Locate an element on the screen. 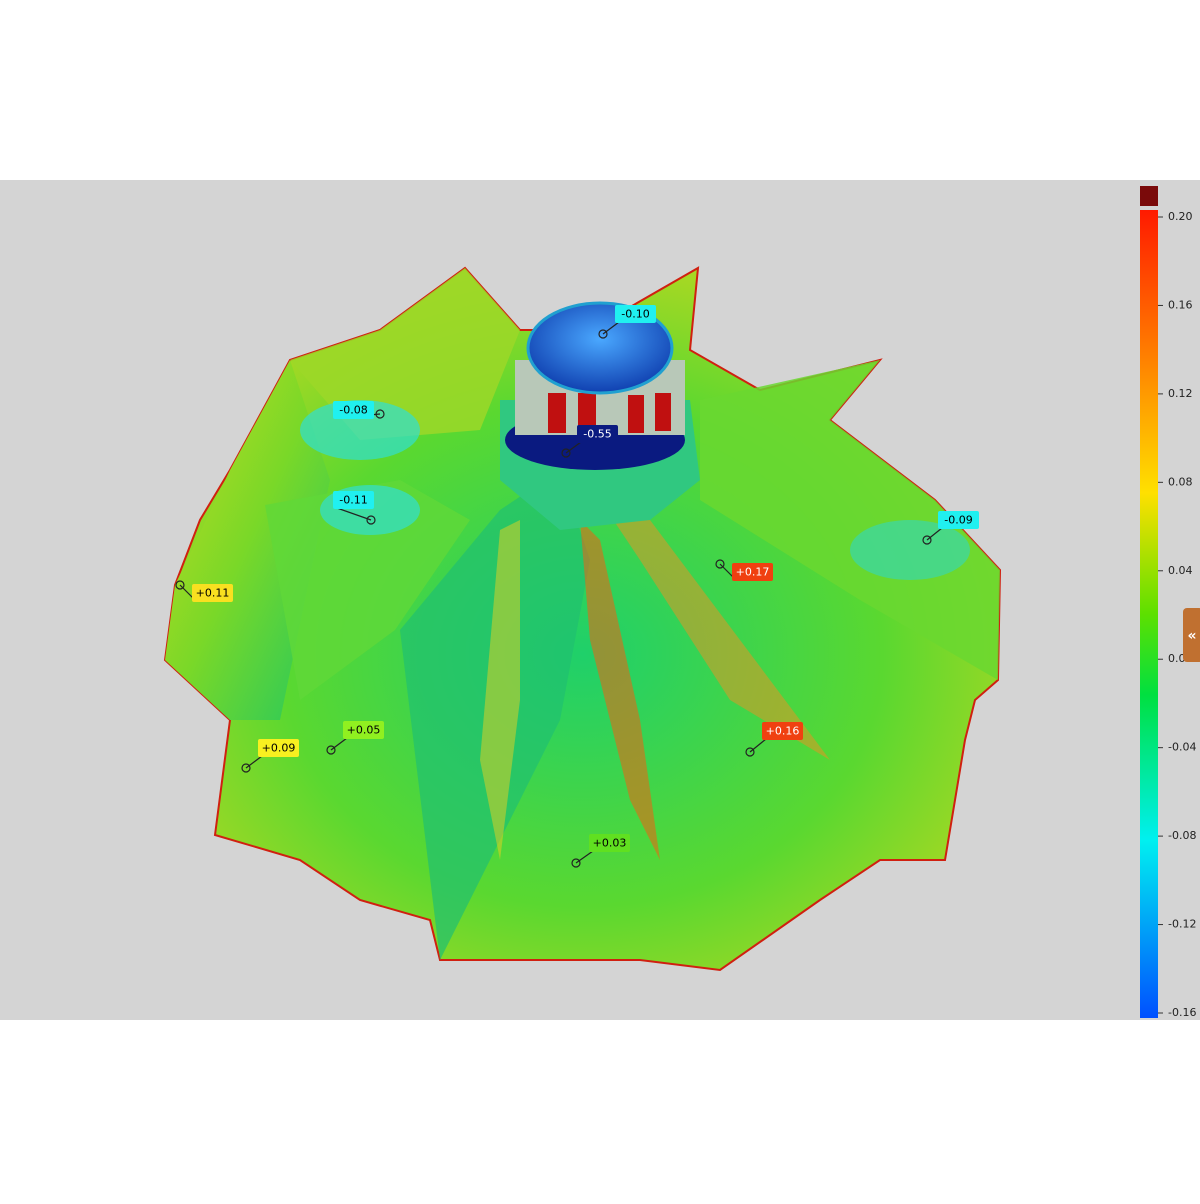 The height and width of the screenshot is (1204, 1200). scale-tick-label: -0.08 is located at coordinates (1182, 835).